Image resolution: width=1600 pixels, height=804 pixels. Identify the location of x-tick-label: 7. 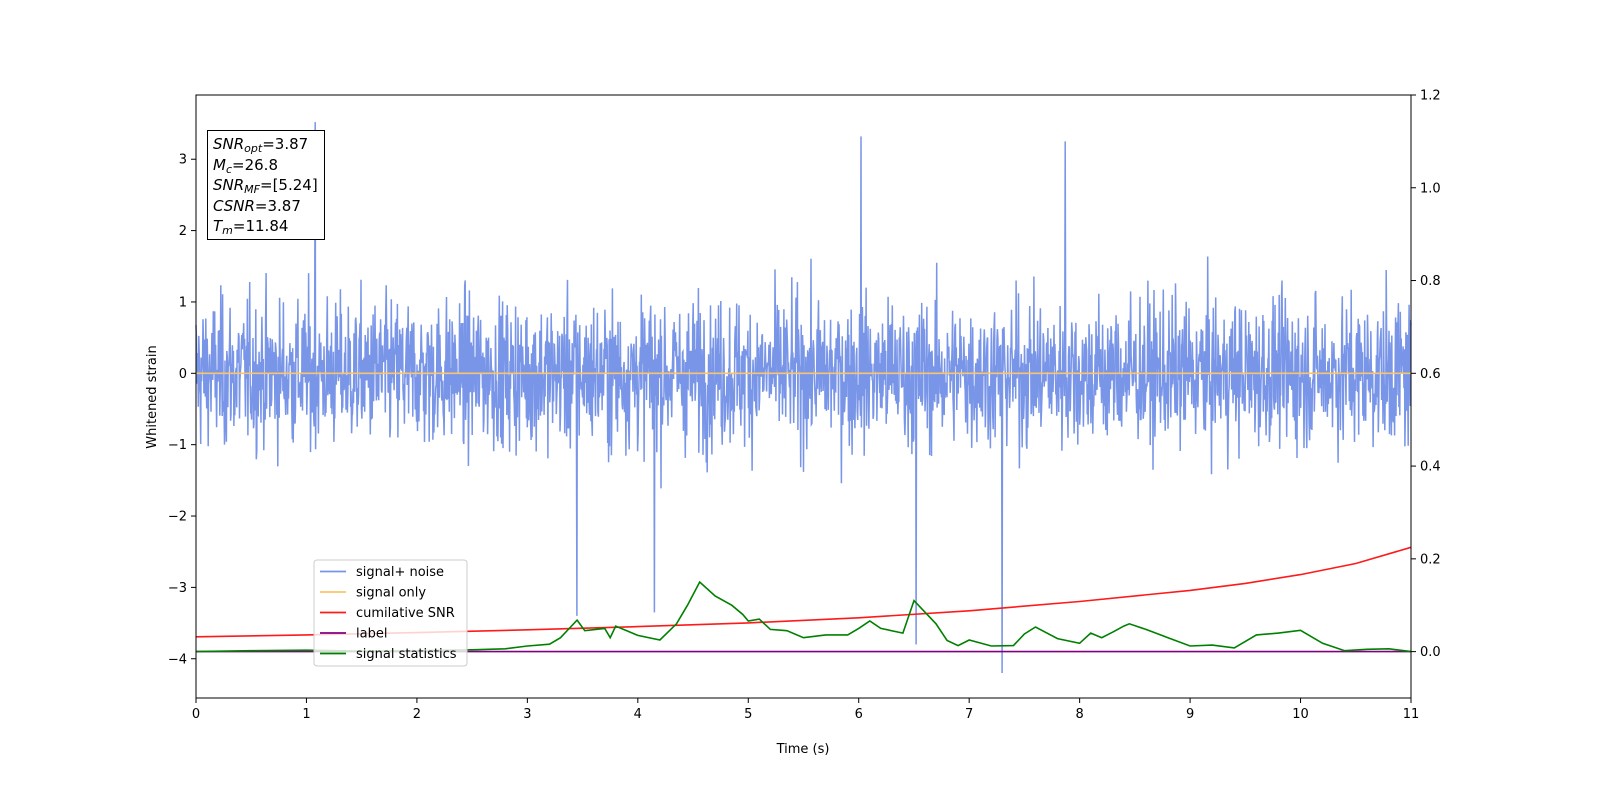
(969, 714).